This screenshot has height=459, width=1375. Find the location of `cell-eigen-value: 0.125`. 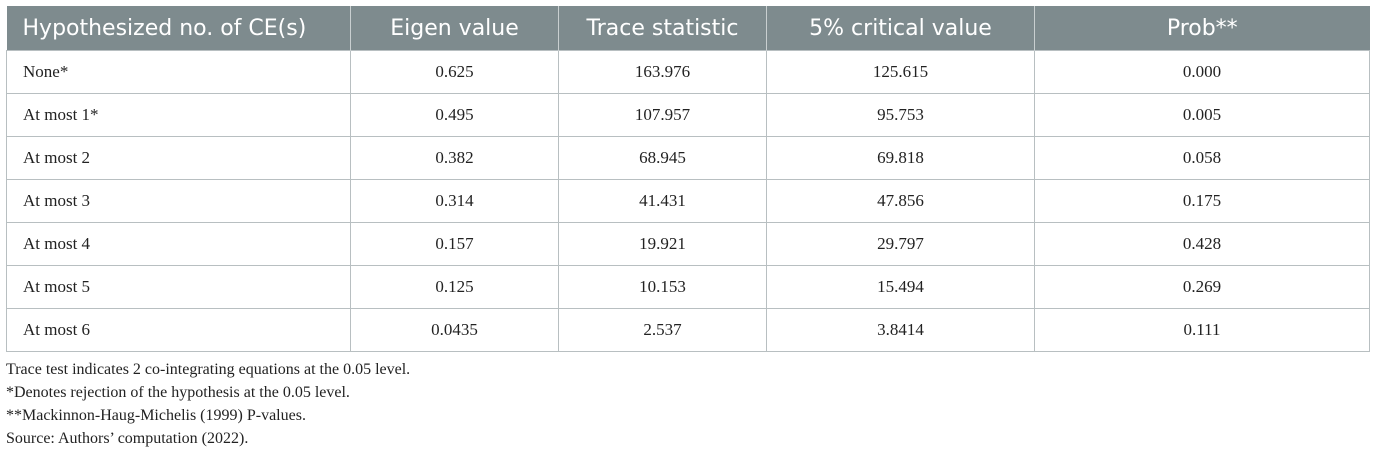

cell-eigen-value: 0.125 is located at coordinates (454, 287).